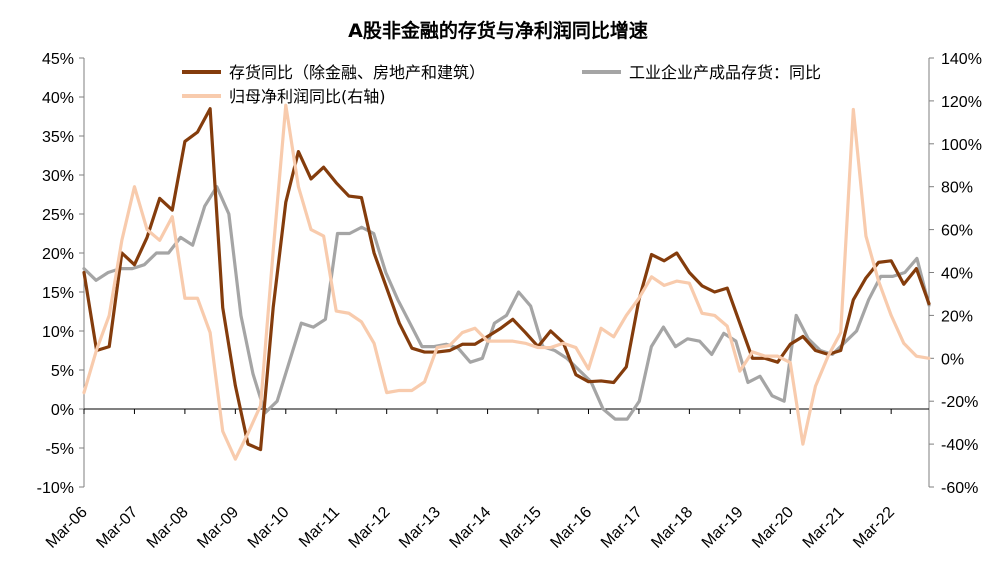 The width and height of the screenshot is (997, 561). I want to click on x-axis-tick-label: Mar-14, so click(471, 528).